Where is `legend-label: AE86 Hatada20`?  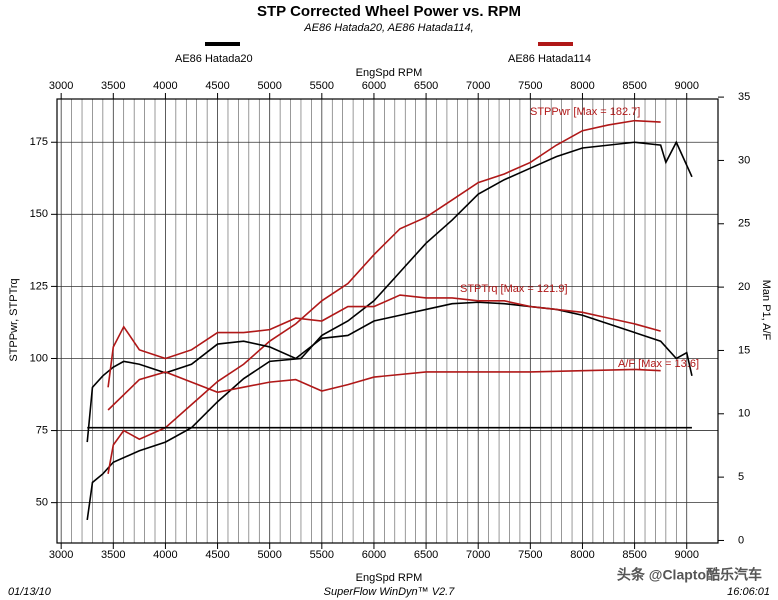
legend-label: AE86 Hatada20 is located at coordinates (214, 59).